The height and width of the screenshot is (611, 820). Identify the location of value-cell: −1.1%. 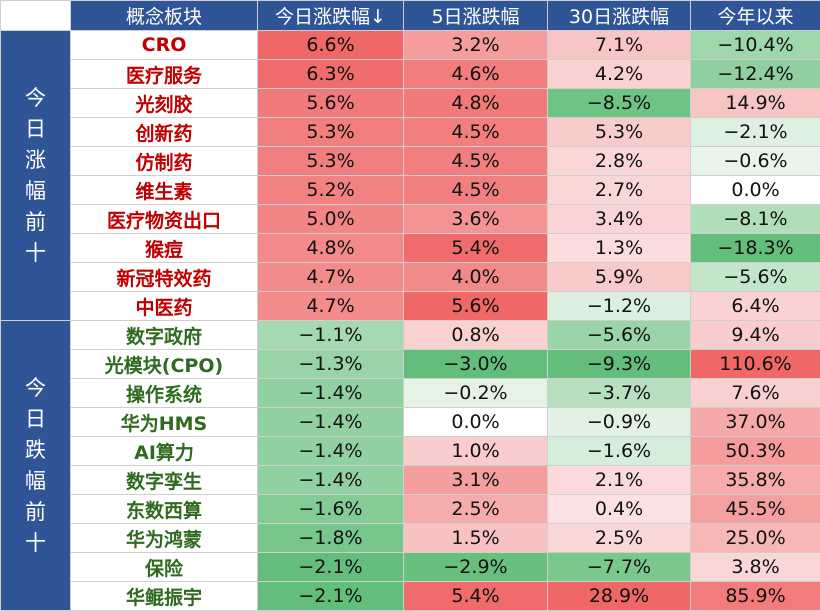
(331, 335).